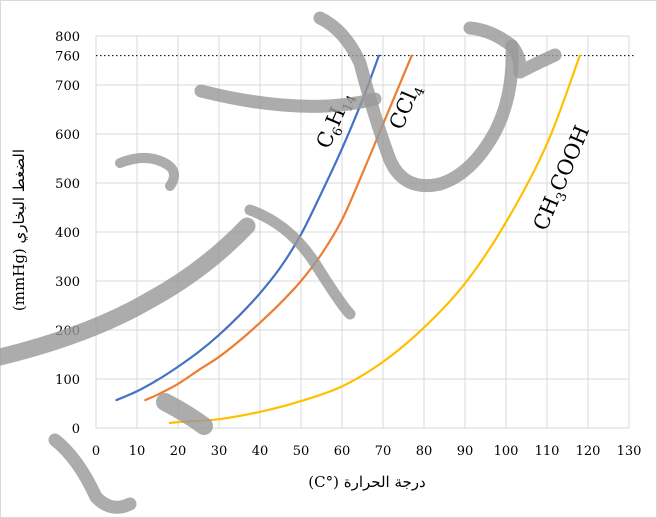 The width and height of the screenshot is (657, 518). Describe the element at coordinates (301, 451) in the screenshot. I see `x-tick-label-5: 50` at that location.